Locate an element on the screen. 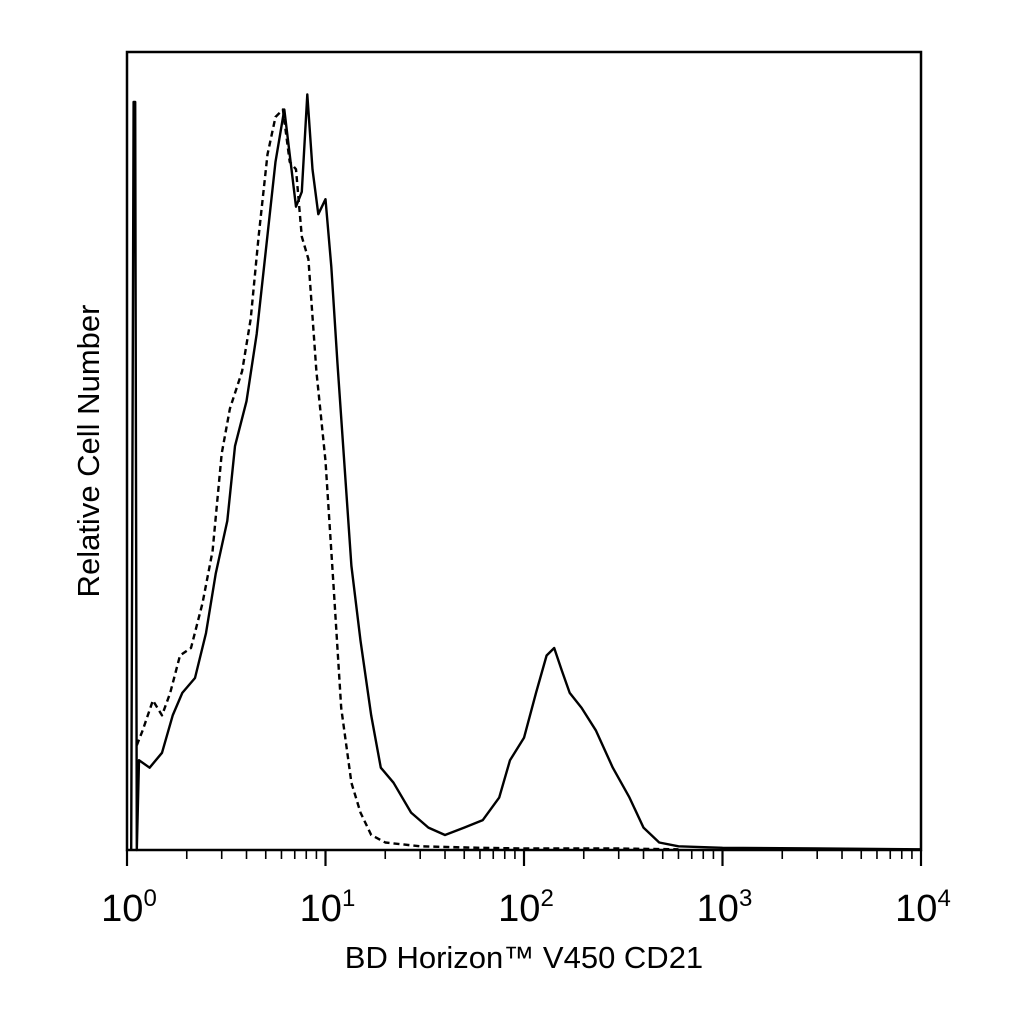  x-tick-label: 10⁴ is located at coordinates (923, 907).